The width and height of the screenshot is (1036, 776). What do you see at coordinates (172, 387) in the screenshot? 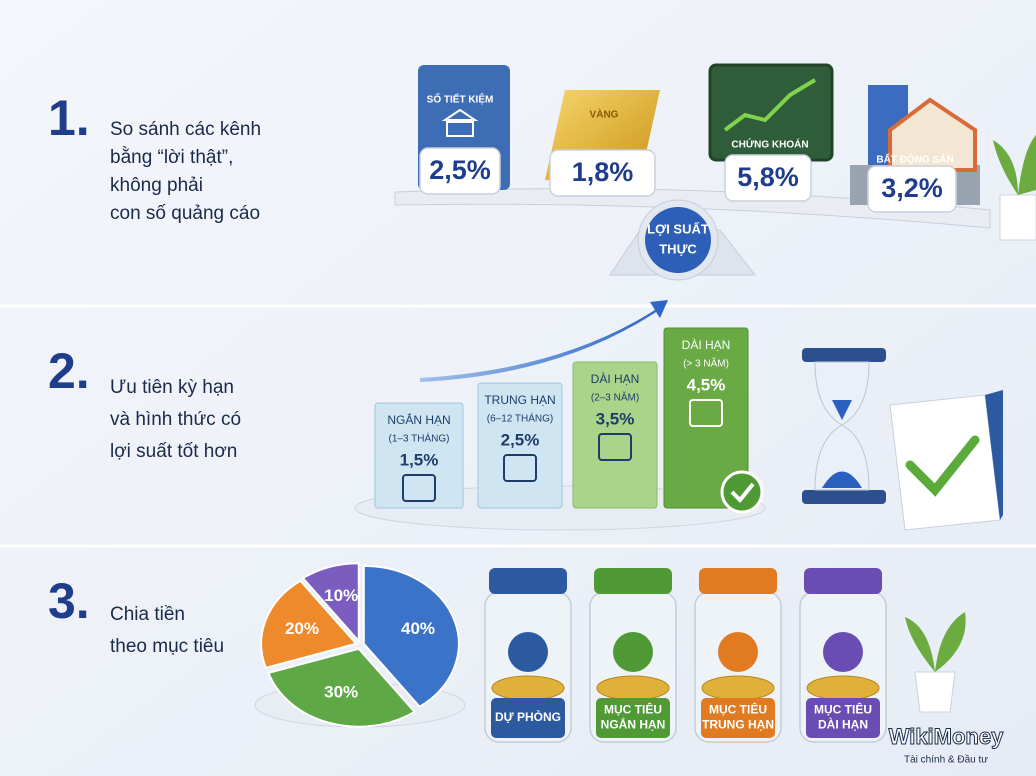
I see `section-text: Ưu tiên kỳ hạn` at bounding box center [172, 387].